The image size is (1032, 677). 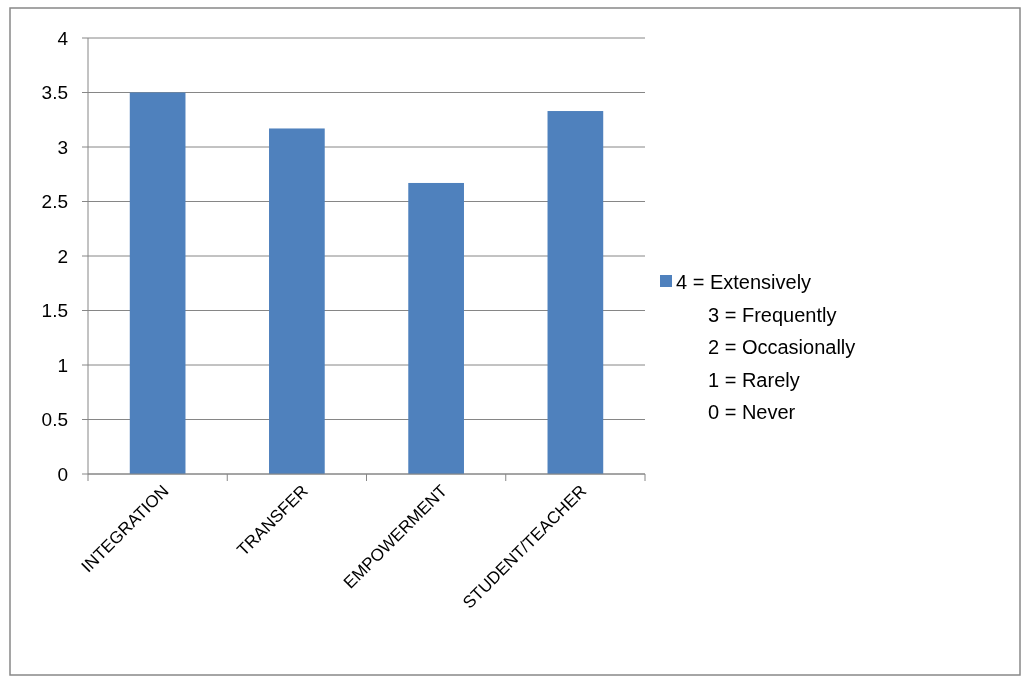 What do you see at coordinates (54, 202) in the screenshot?
I see `y-tick-label: 2.5` at bounding box center [54, 202].